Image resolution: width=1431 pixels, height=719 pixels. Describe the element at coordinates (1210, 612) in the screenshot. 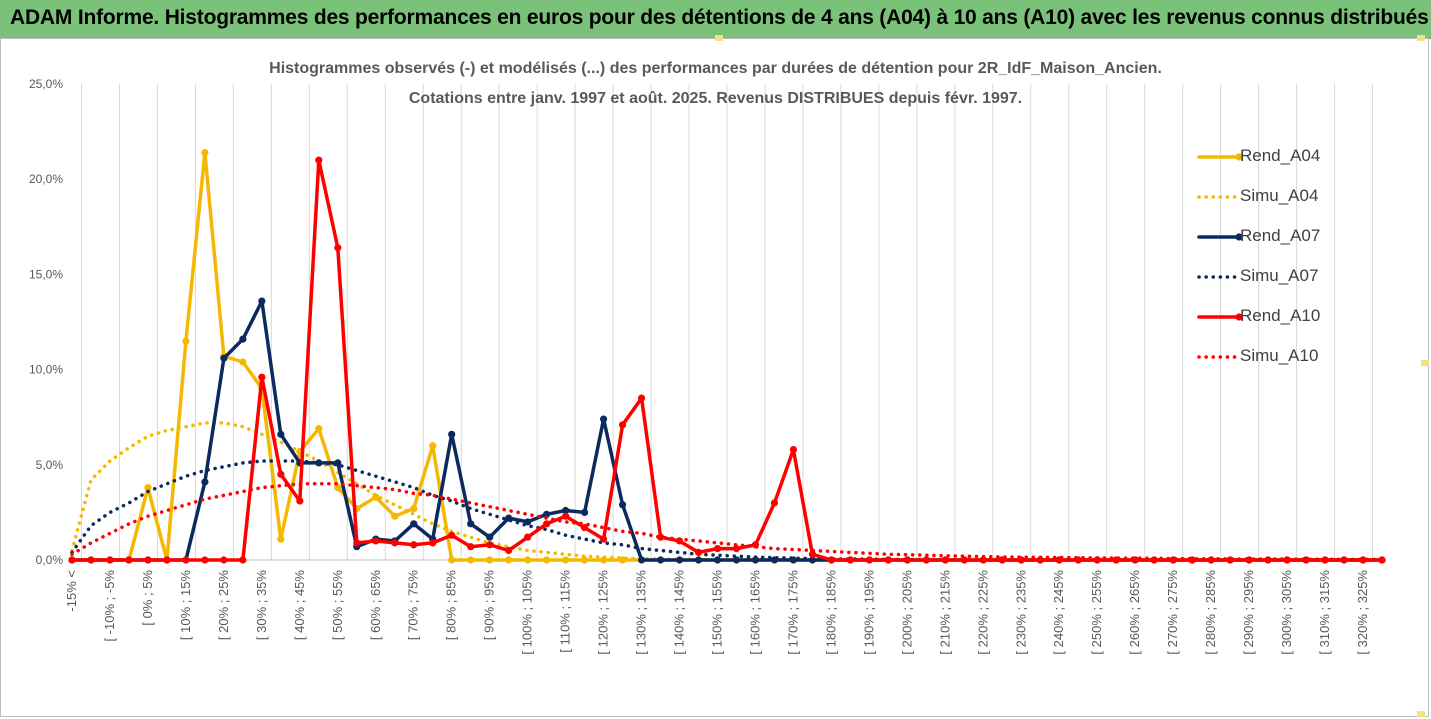

I see `x-tick-label: [ 280% ; 285%` at that location.